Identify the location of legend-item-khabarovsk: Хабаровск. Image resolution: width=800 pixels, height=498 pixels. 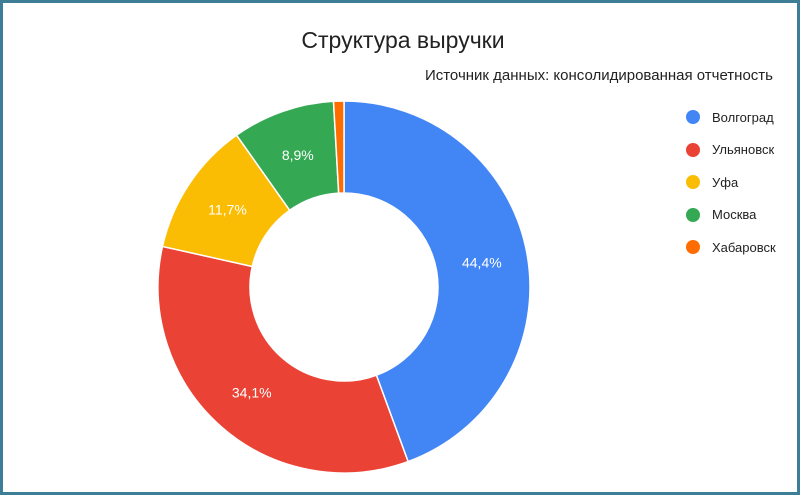
(731, 247).